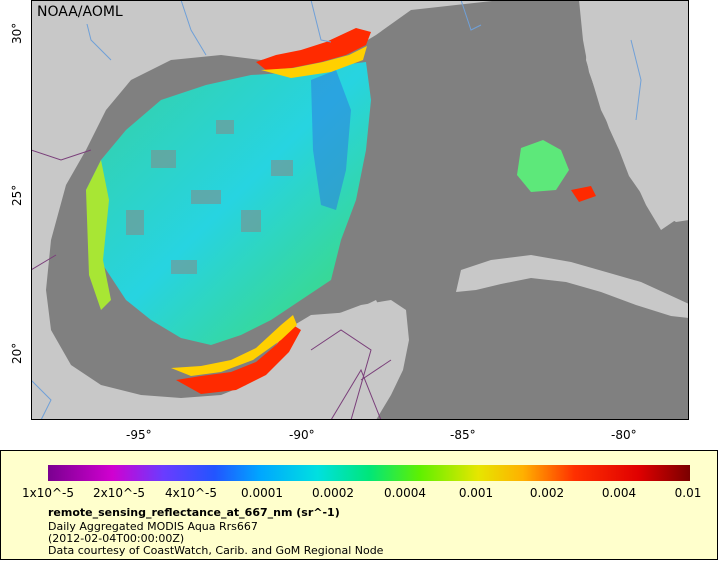 This screenshot has width=720, height=561. Describe the element at coordinates (369, 473) in the screenshot. I see `colorbar` at that location.